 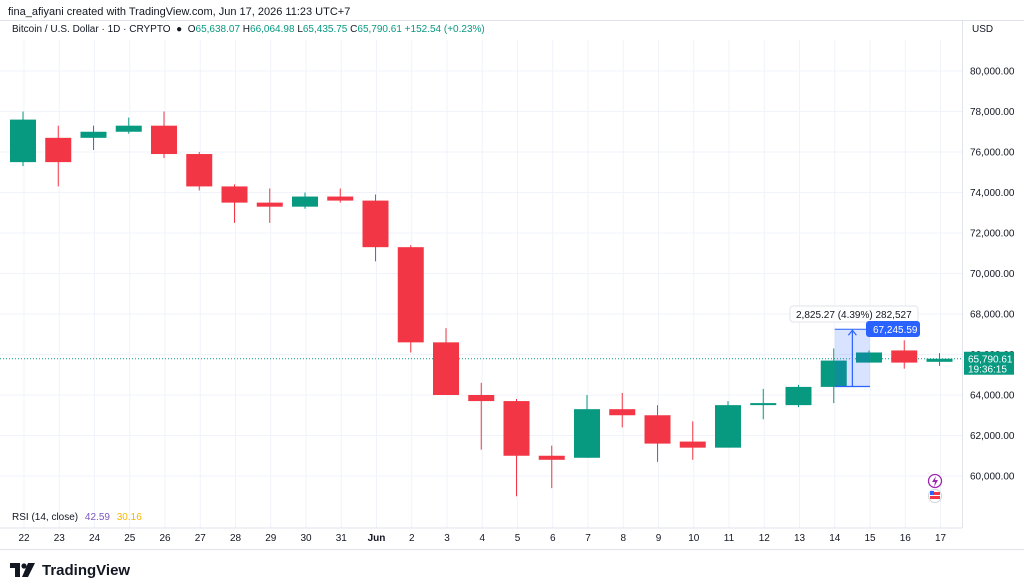 I want to click on y-tick-label: 78,000.00, so click(x=992, y=112).